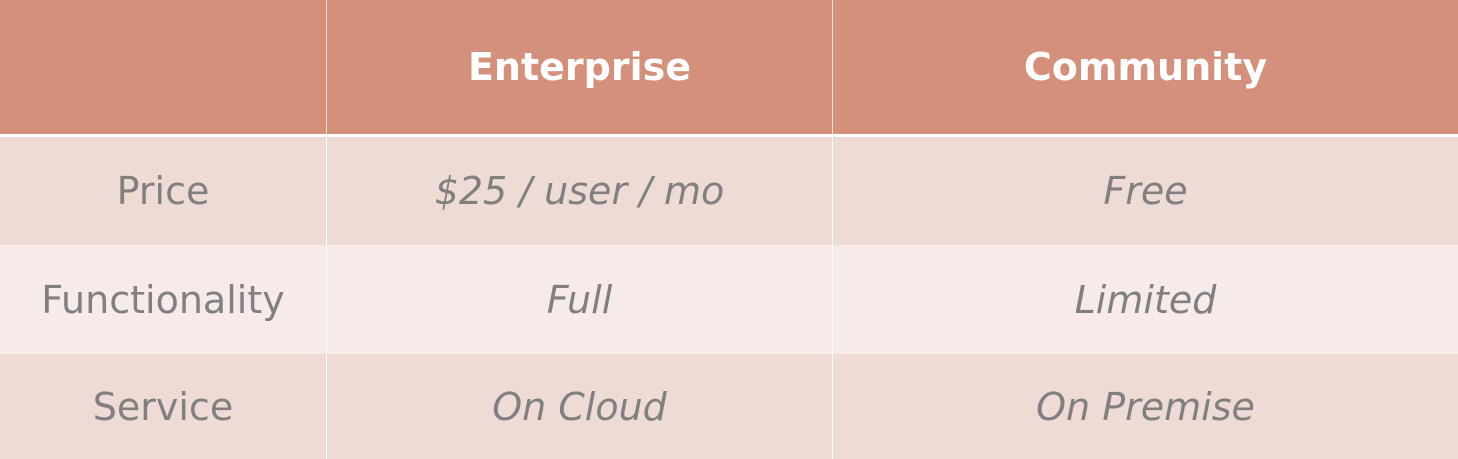  What do you see at coordinates (580, 191) in the screenshot?
I see `enterprise-value: $25 / user / mo` at bounding box center [580, 191].